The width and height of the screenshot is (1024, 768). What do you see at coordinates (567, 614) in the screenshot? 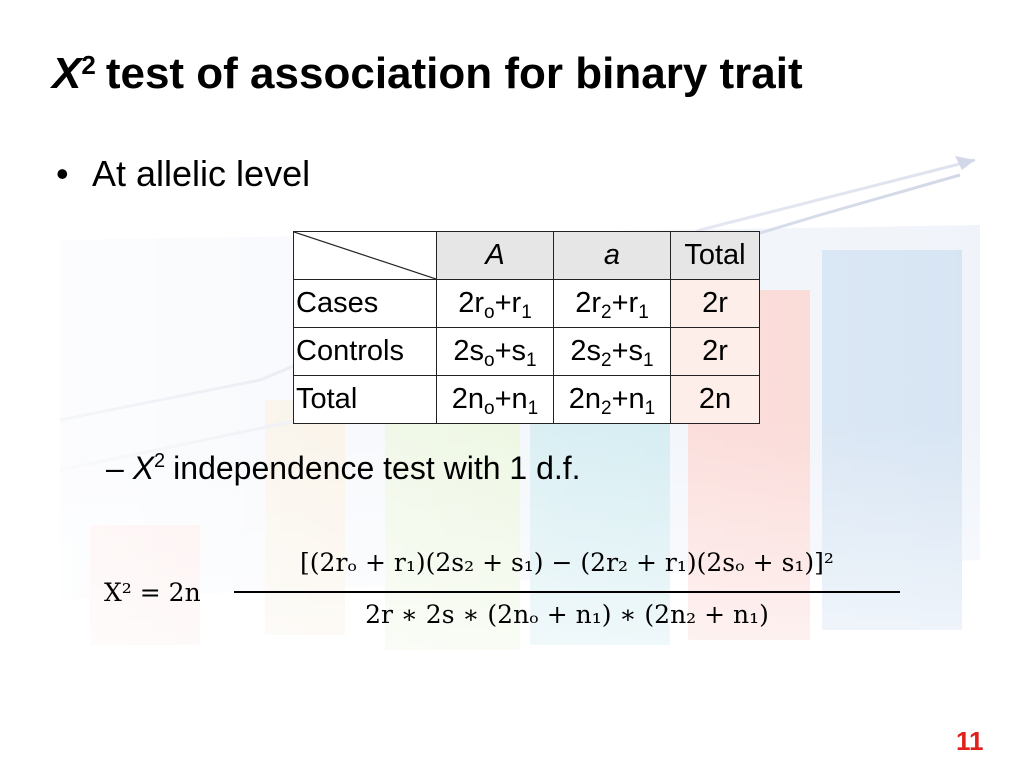
I see `formula-denominator: 2r ∗ 2s ∗ (2nₒ + n₁) ∗ (2n₂ + n₁)` at bounding box center [567, 614].